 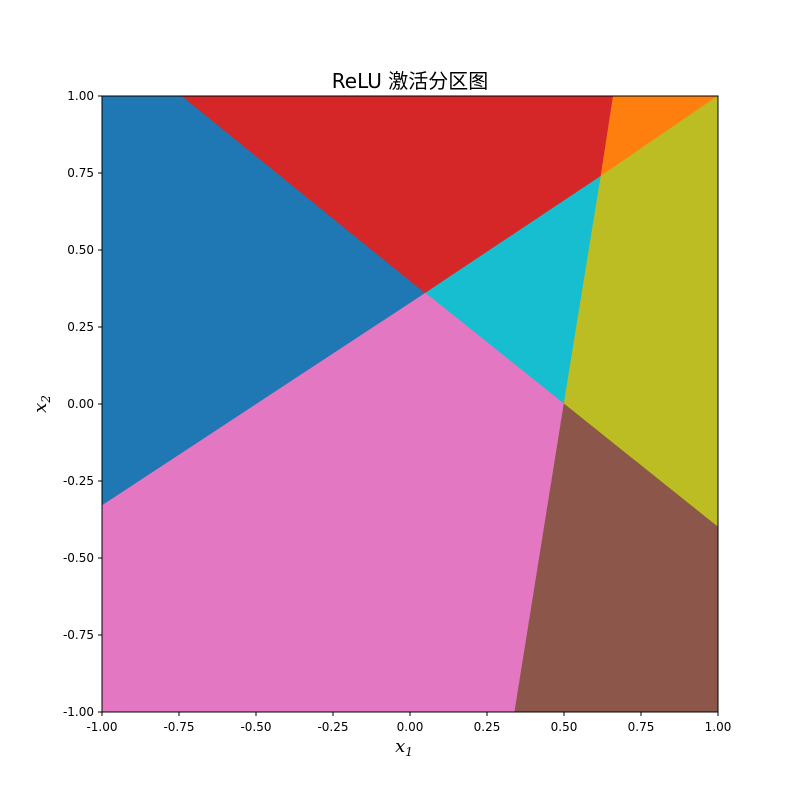 I want to click on x-tick-label: -1.00, so click(x=101, y=727).